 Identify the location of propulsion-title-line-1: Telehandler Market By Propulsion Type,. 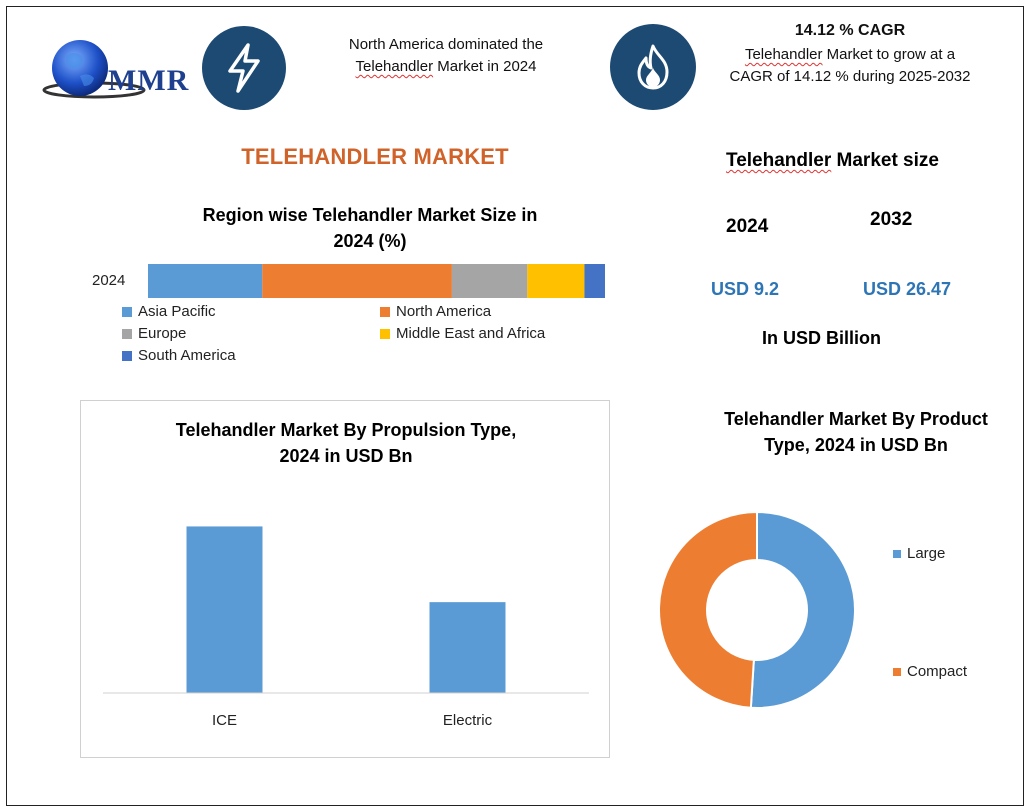
(346, 430).